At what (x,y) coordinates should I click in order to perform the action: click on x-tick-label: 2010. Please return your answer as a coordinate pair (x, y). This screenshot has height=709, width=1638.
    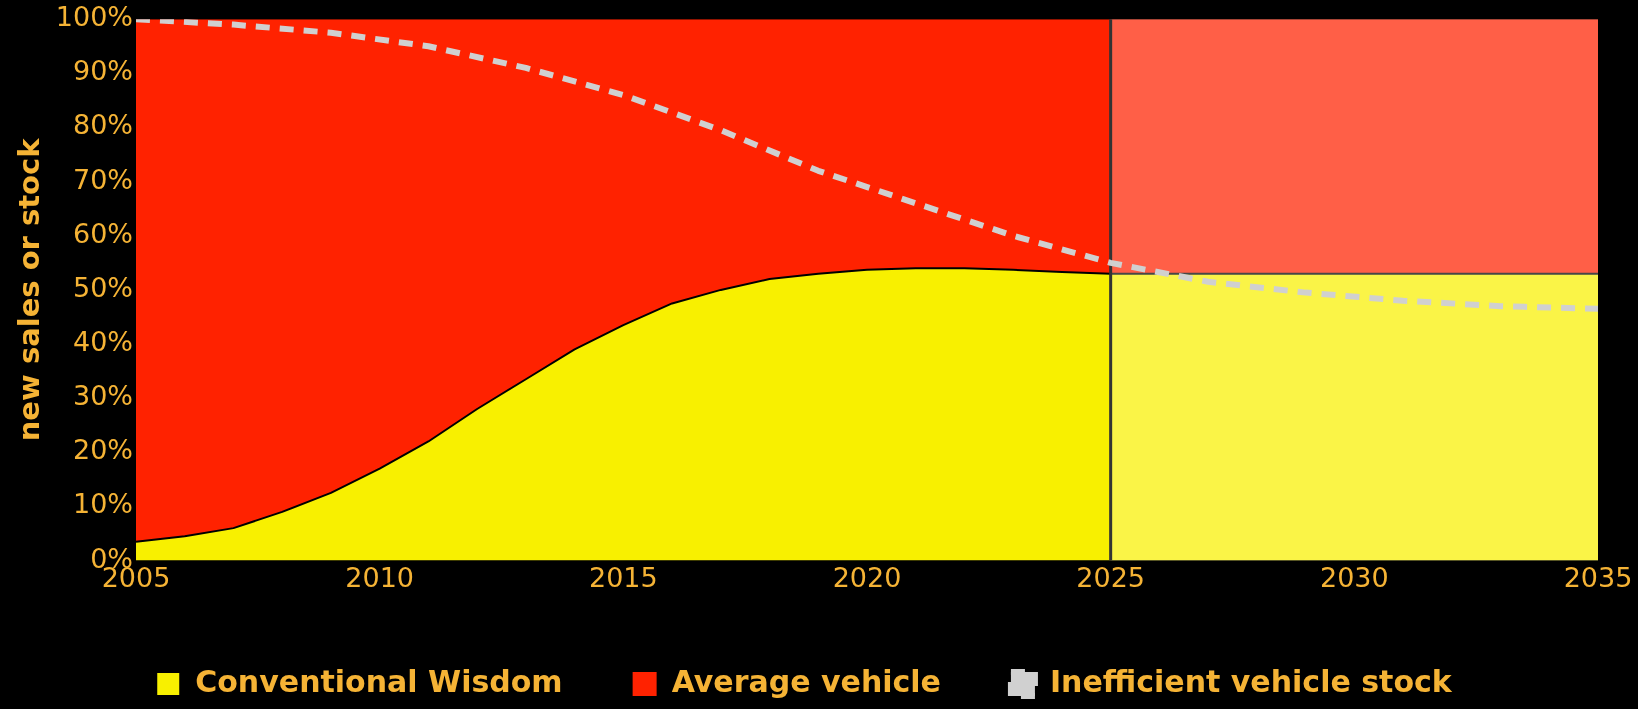
    Looking at the image, I should click on (380, 577).